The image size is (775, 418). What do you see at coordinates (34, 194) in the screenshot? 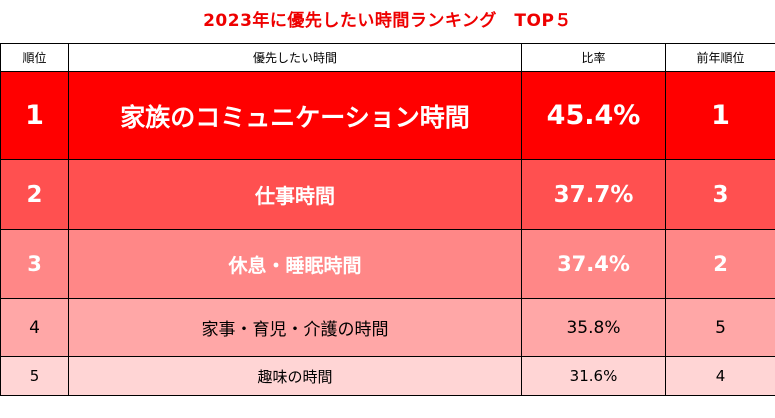
I see `rank-cell: 2` at bounding box center [34, 194].